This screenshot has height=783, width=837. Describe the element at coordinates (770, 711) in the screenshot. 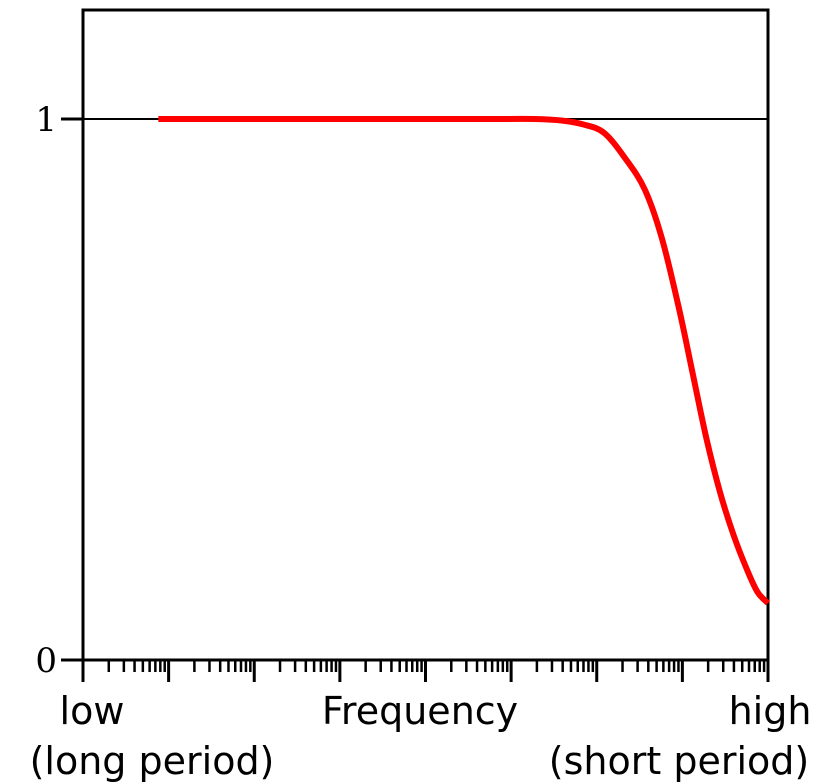

I see `x-end-high-label: high` at that location.